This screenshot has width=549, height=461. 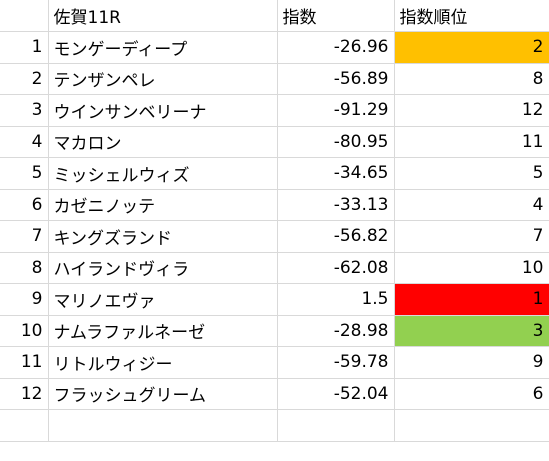 What do you see at coordinates (336, 236) in the screenshot?
I see `cell-score: -56.82` at bounding box center [336, 236].